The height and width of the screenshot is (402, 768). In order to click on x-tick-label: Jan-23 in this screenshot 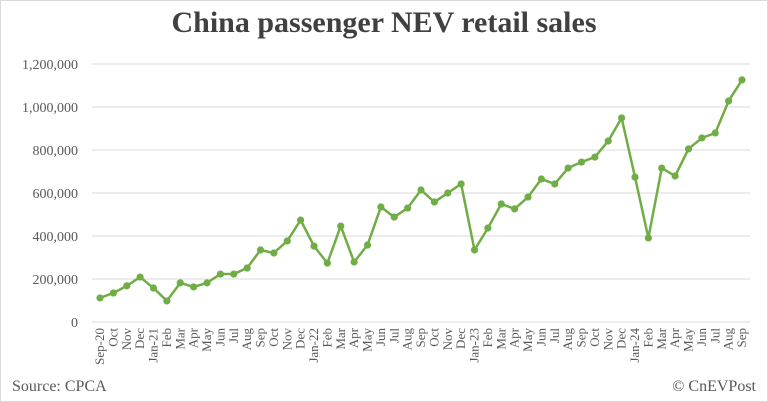, I will do `click(474, 345)`.